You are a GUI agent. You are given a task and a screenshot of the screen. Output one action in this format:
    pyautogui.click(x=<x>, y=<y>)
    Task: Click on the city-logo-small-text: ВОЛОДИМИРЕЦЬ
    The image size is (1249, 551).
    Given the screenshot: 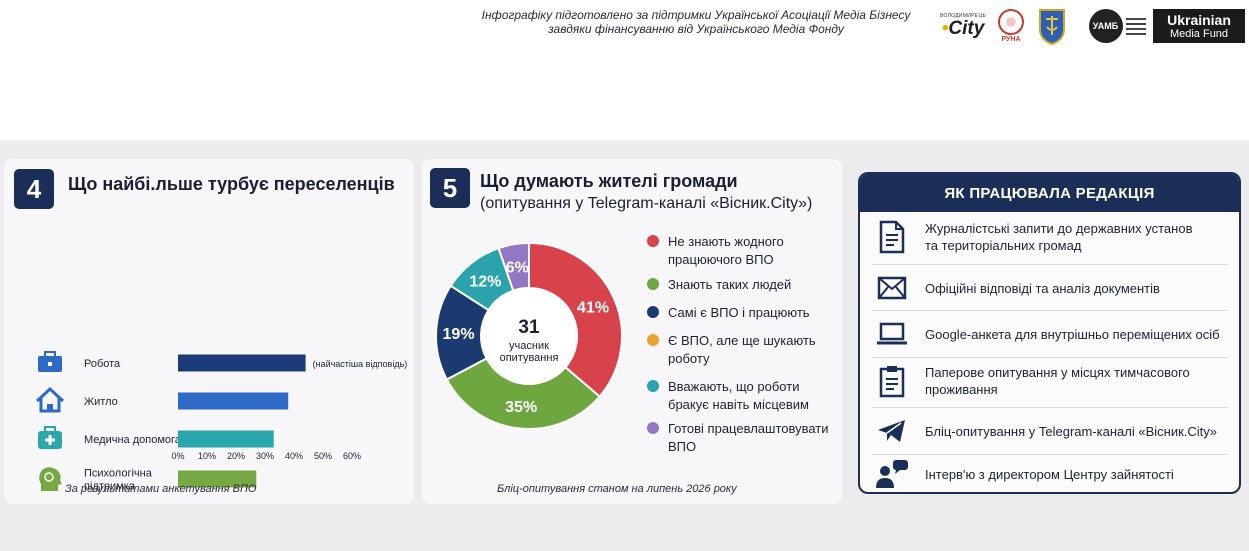 What is the action you would take?
    pyautogui.click(x=963, y=16)
    